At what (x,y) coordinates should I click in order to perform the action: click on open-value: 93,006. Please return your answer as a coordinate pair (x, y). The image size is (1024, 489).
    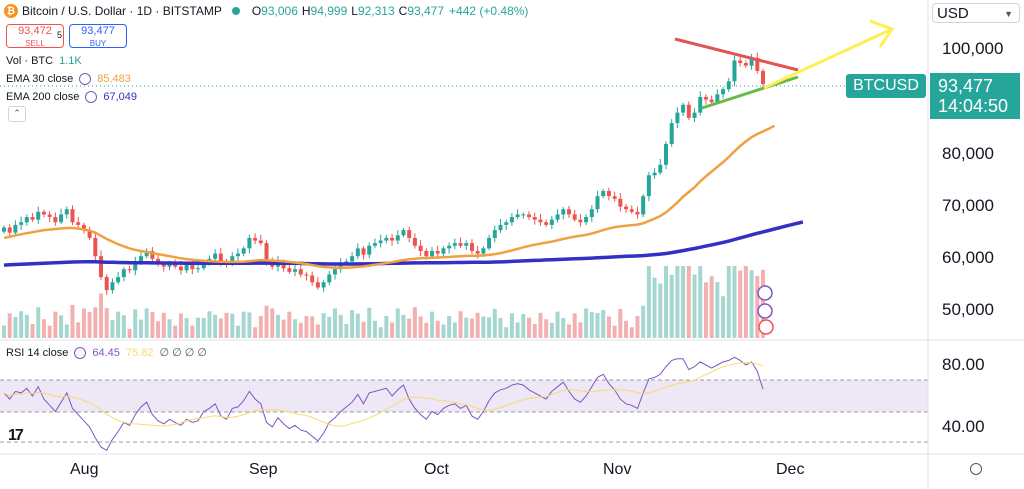
    Looking at the image, I should click on (279, 11).